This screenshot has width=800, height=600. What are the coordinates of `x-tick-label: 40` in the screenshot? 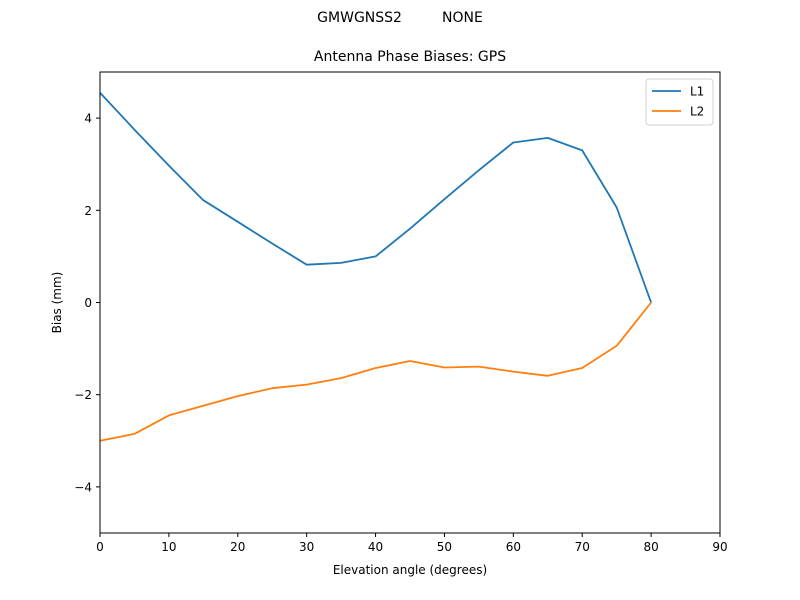 It's located at (375, 547).